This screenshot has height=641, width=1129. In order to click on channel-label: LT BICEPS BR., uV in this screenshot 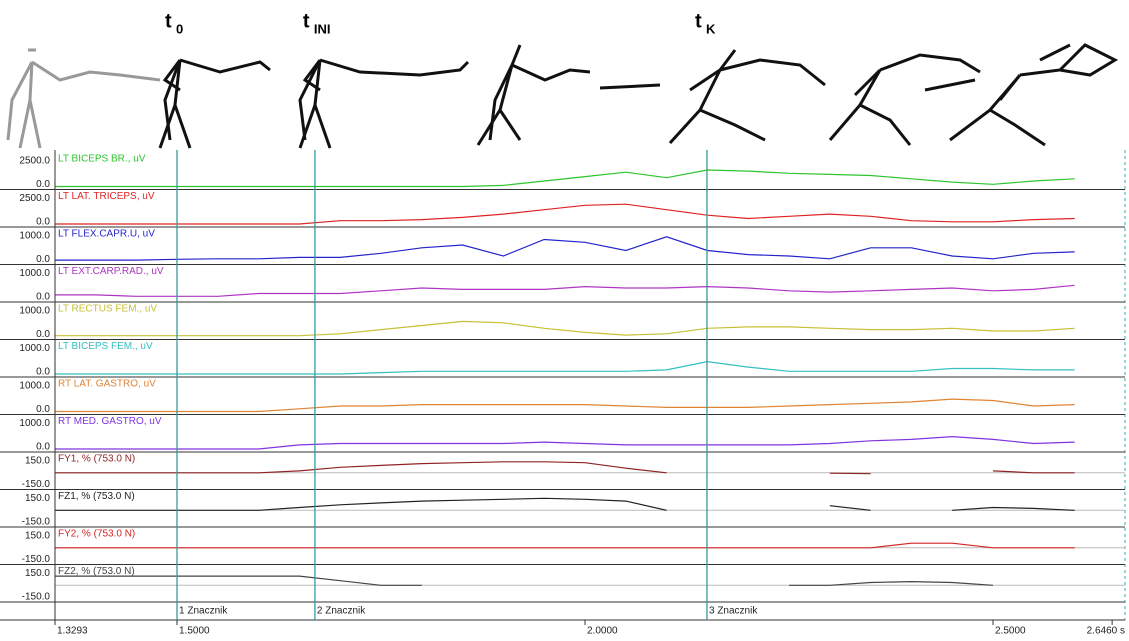, I will do `click(102, 159)`.